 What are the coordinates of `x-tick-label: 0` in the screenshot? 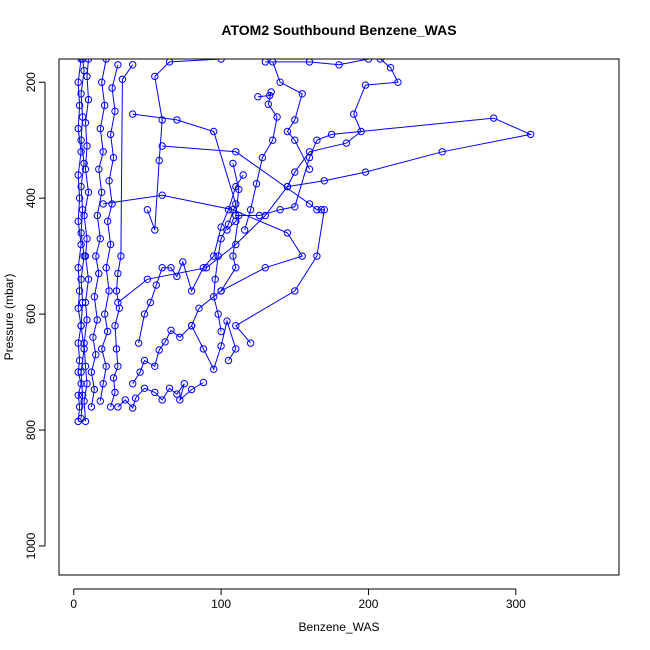 It's located at (73, 604).